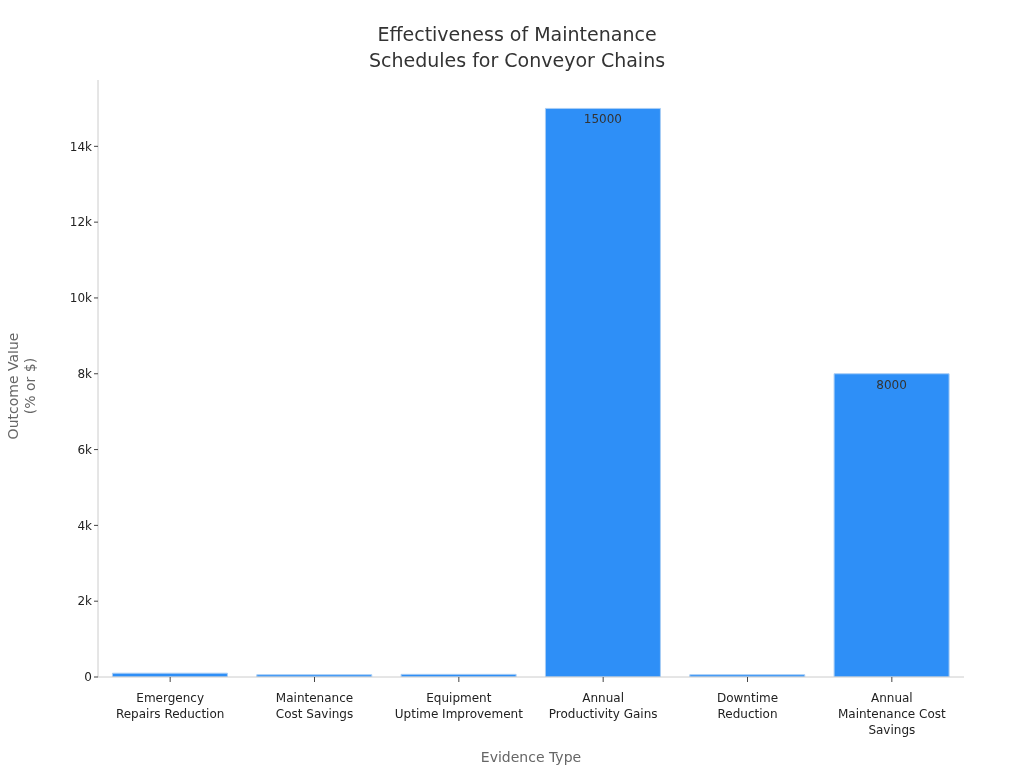 This screenshot has height=768, width=1024. What do you see at coordinates (88, 677) in the screenshot?
I see `y-tick-label: 0` at bounding box center [88, 677].